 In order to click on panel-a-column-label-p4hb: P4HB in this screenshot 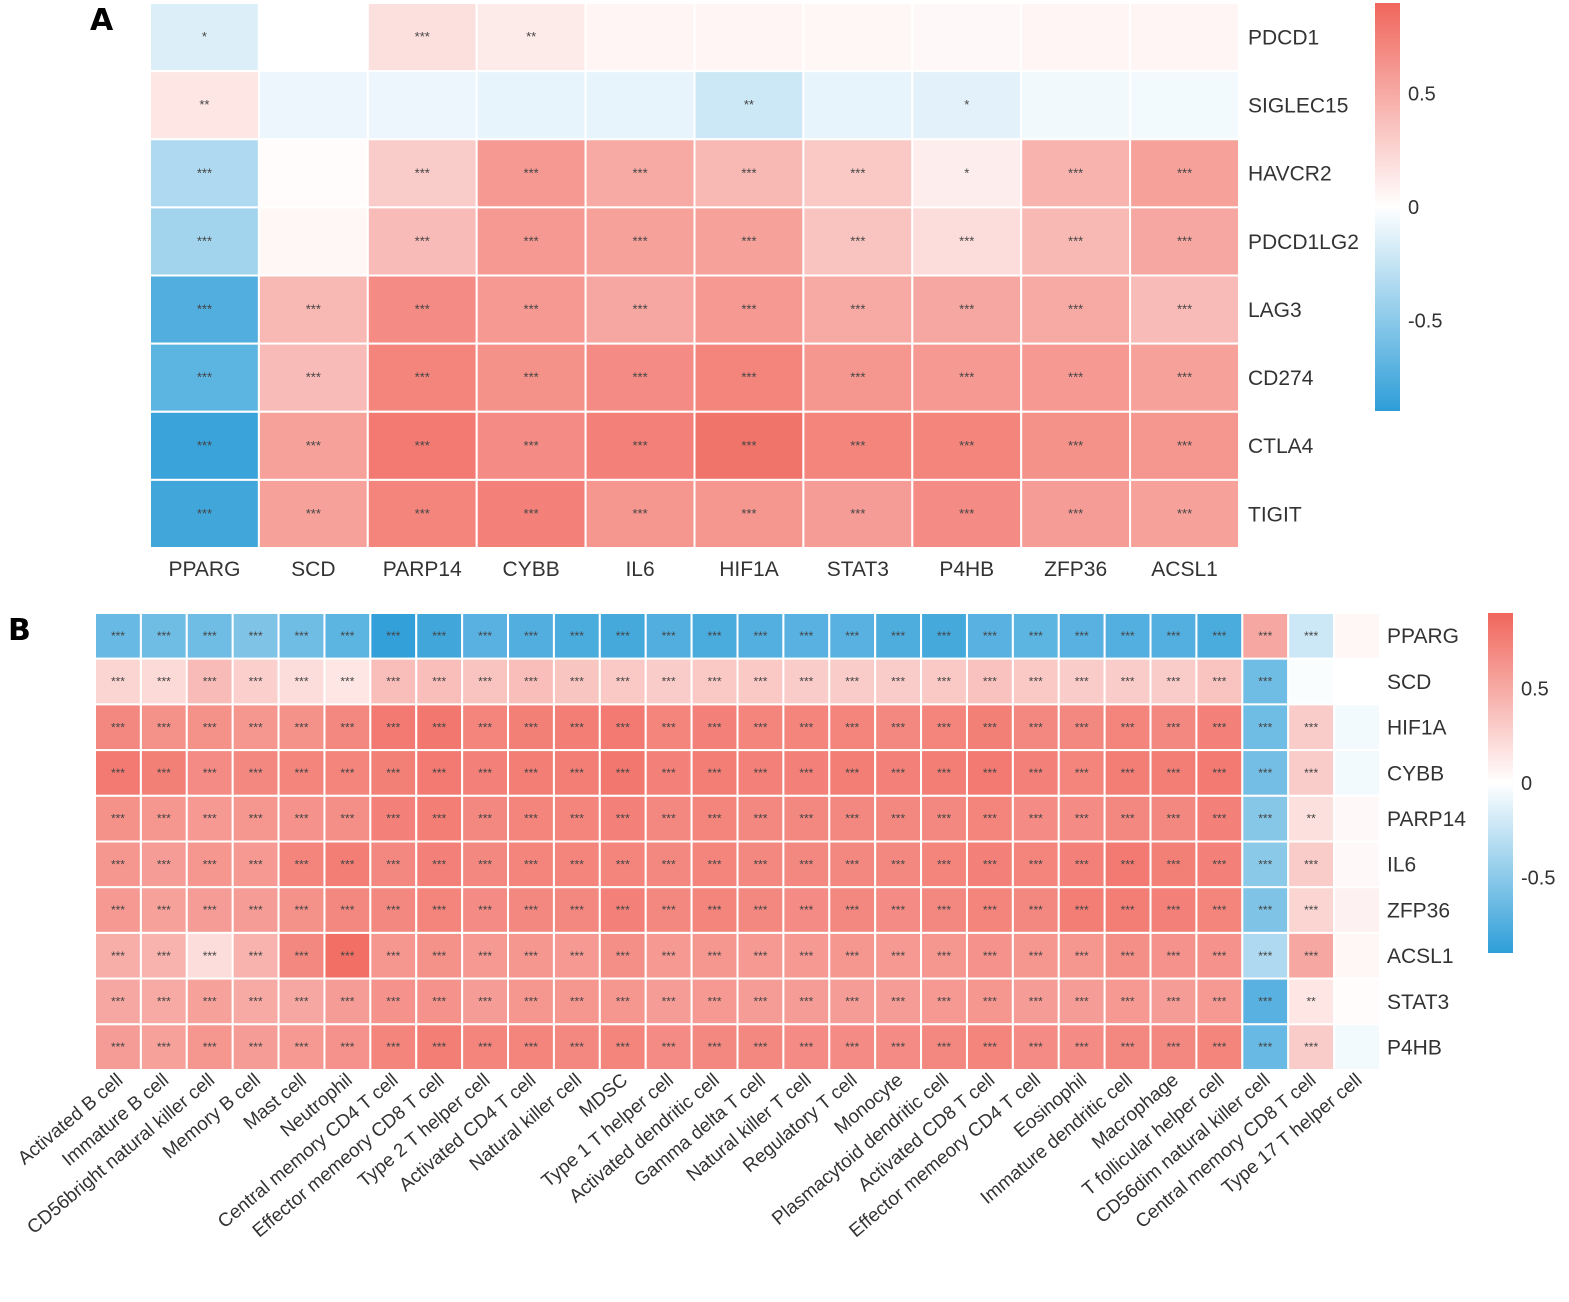, I will do `click(966, 569)`.